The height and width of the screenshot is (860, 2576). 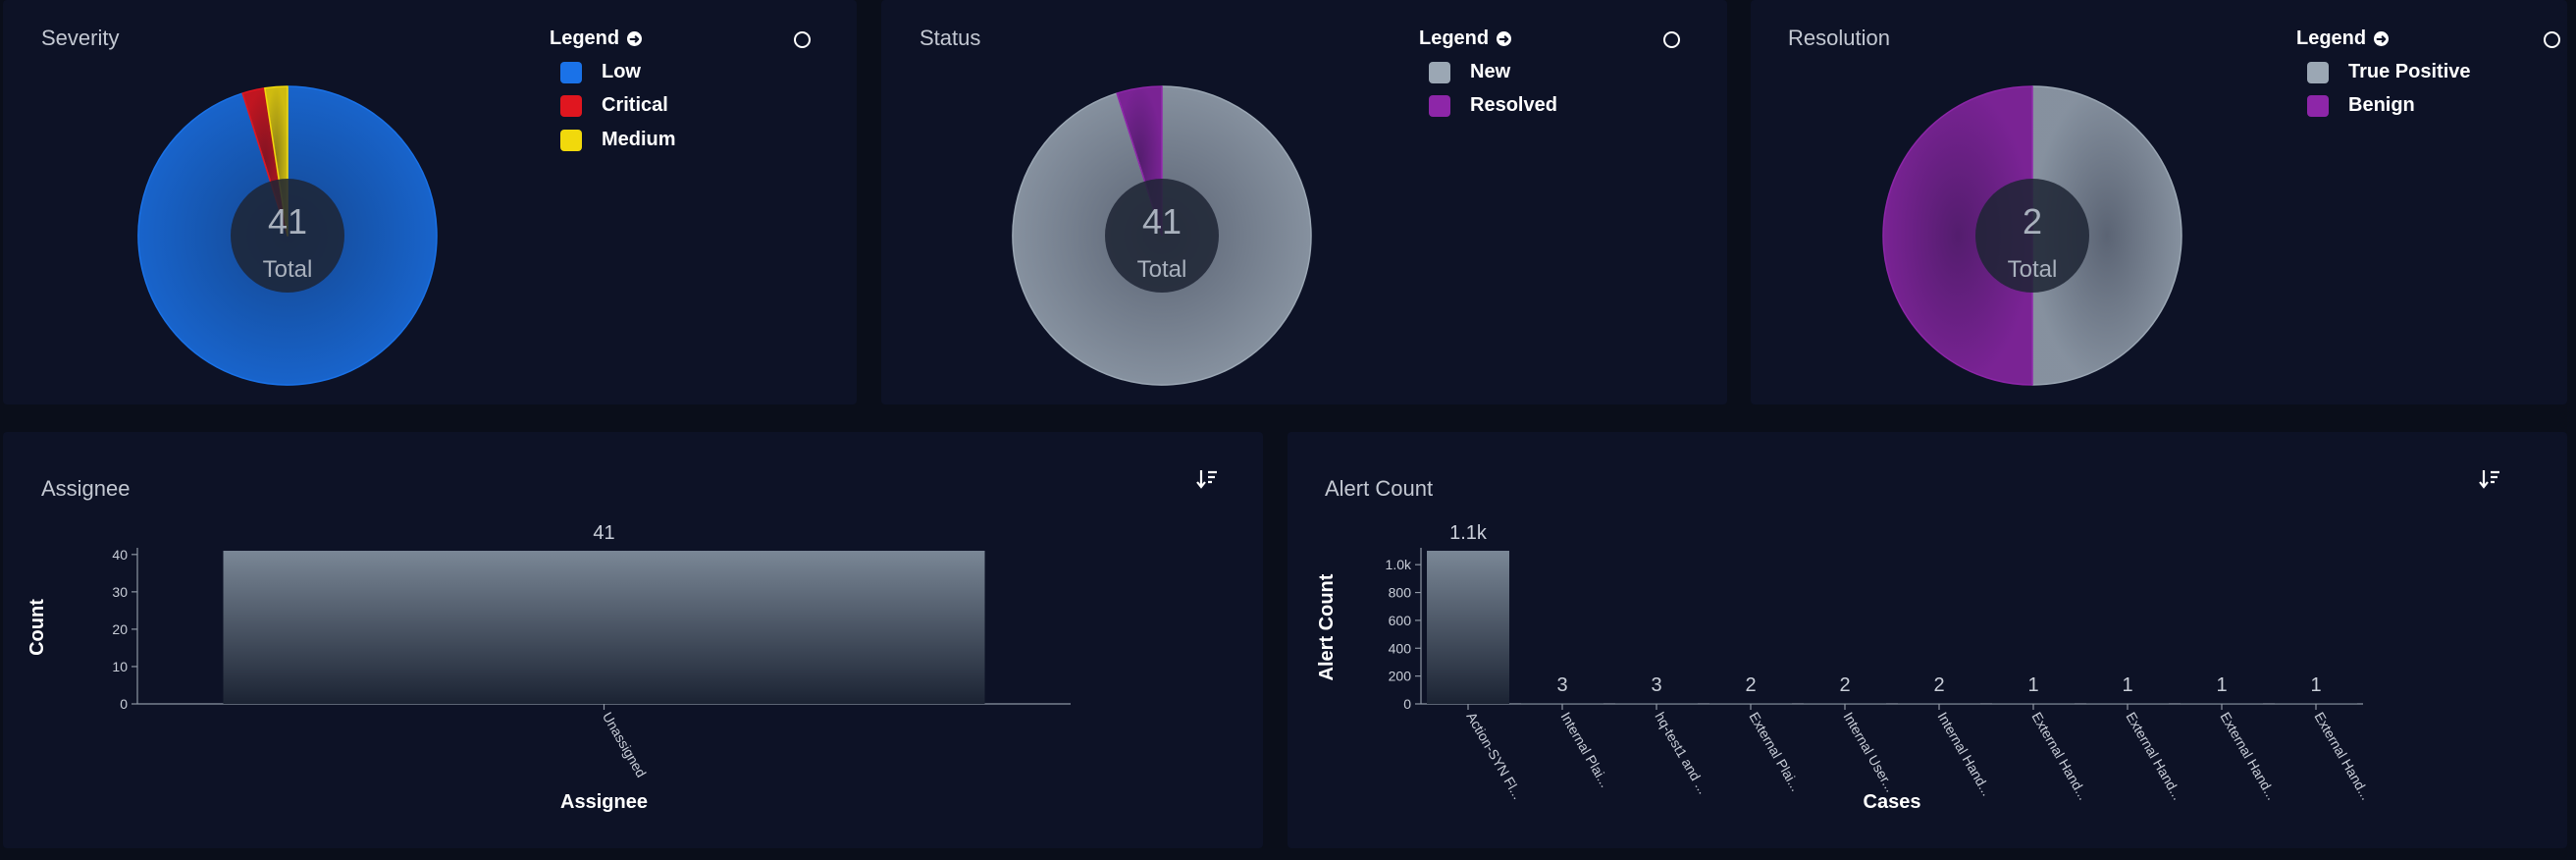 I want to click on pie-slice-true-positive, so click(x=2106, y=235).